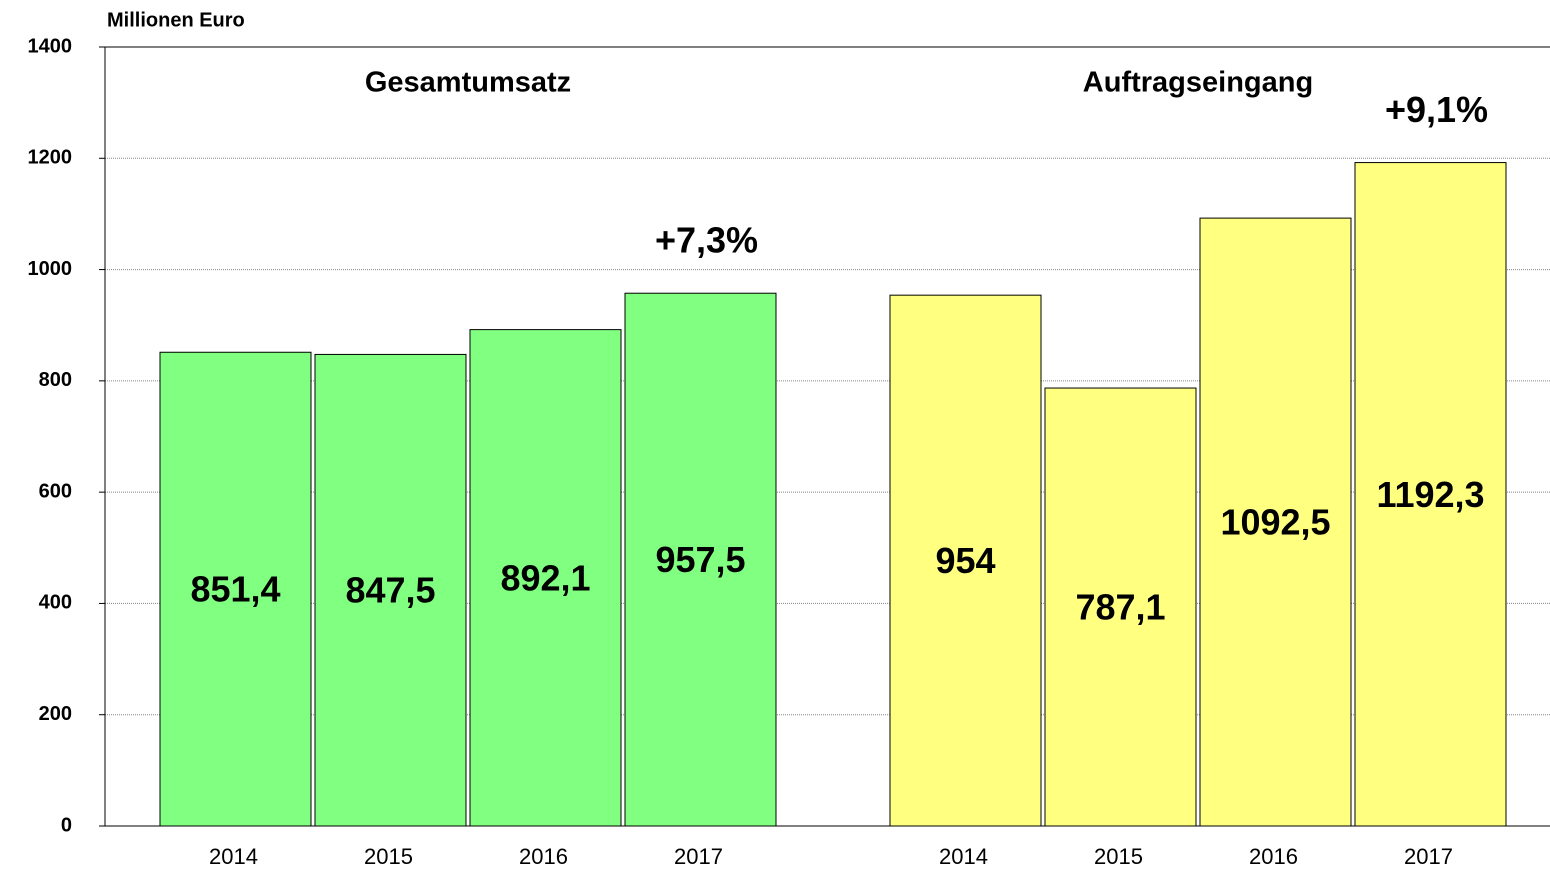  I want to click on y-axis-label: Millionen Euro, so click(176, 20).